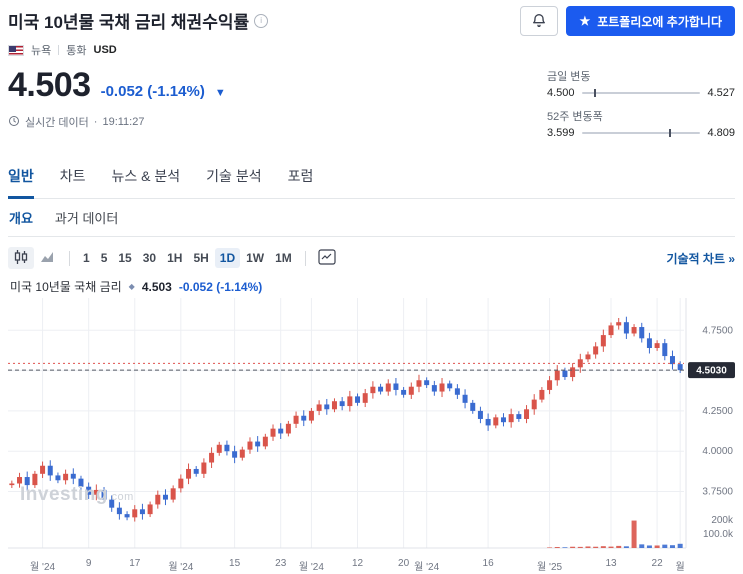 This screenshot has height=574, width=743. I want to click on x-axis-label: 9, so click(88, 563).